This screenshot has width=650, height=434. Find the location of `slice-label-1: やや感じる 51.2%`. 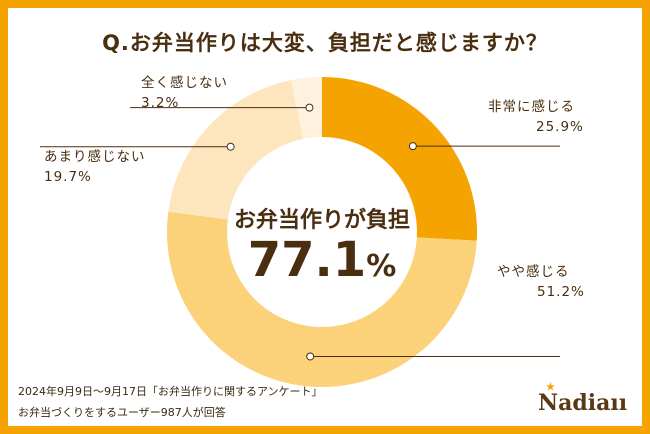

slice-label-1: やや感じる 51.2% is located at coordinates (541, 282).